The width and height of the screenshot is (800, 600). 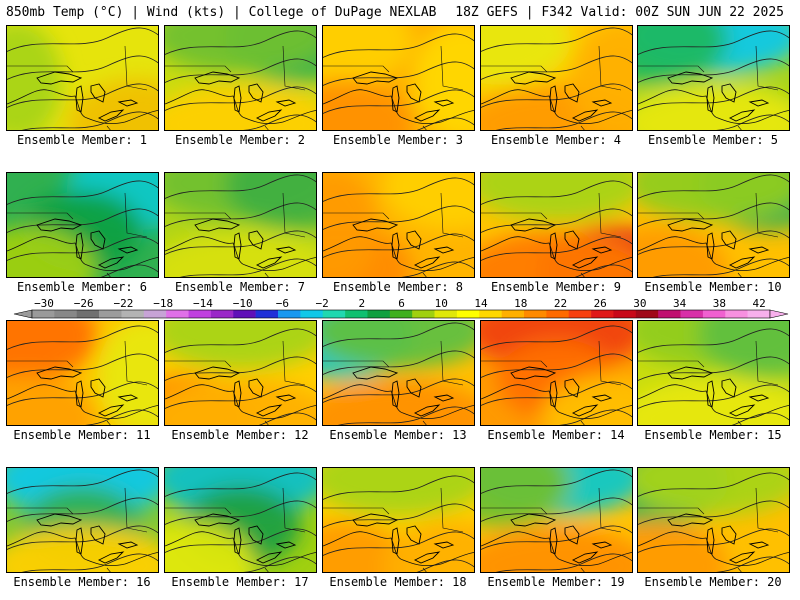 What do you see at coordinates (82, 582) in the screenshot?
I see `ensemble-member-label: Ensemble Member: 16` at bounding box center [82, 582].